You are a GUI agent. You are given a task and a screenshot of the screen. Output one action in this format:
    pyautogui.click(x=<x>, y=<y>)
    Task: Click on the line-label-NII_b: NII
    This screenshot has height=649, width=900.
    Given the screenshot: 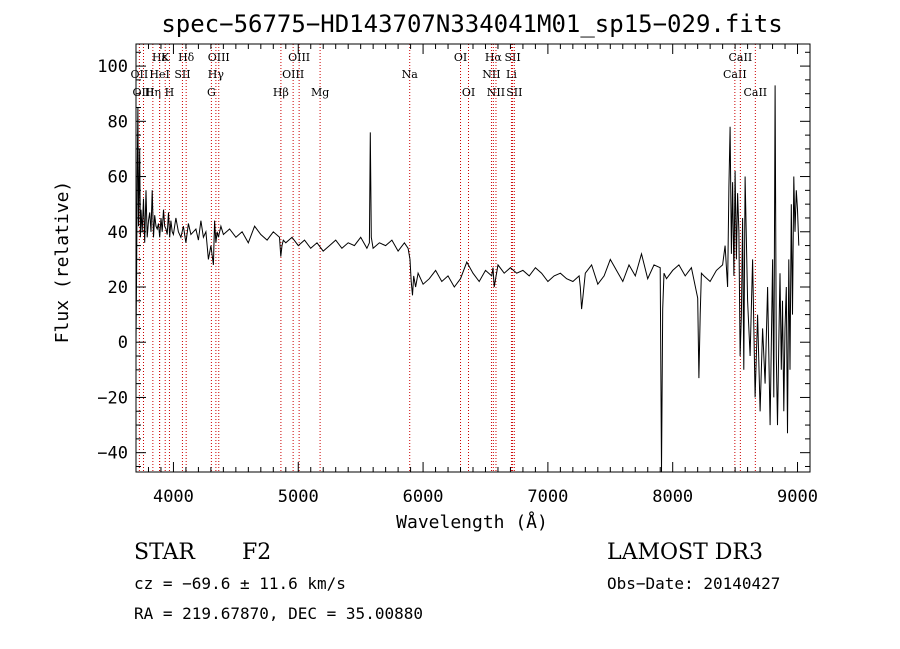 What is the action you would take?
    pyautogui.click(x=496, y=92)
    